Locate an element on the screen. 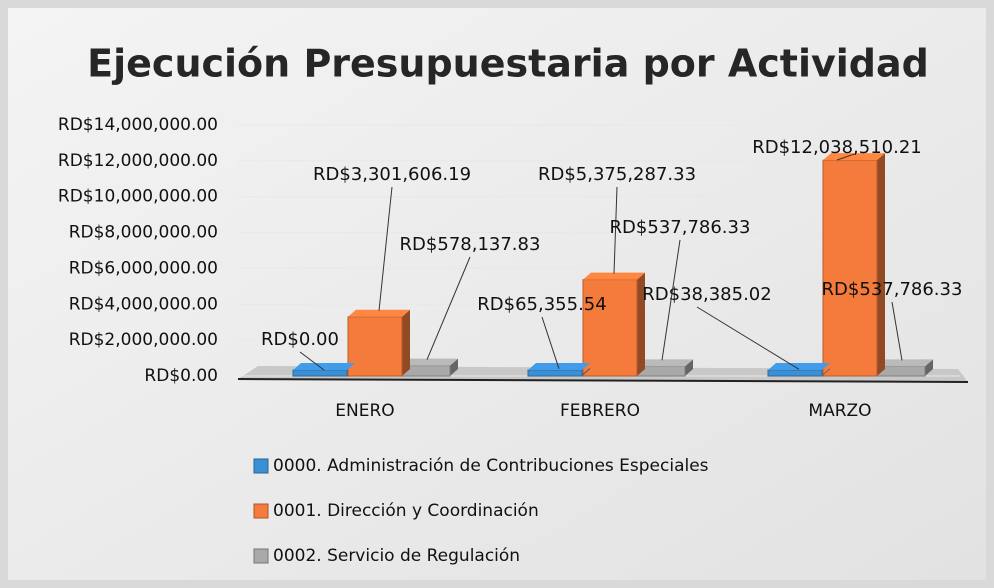 Image resolution: width=994 pixels, height=588 pixels. data-label: RD$5,375,287.33 is located at coordinates (617, 174).